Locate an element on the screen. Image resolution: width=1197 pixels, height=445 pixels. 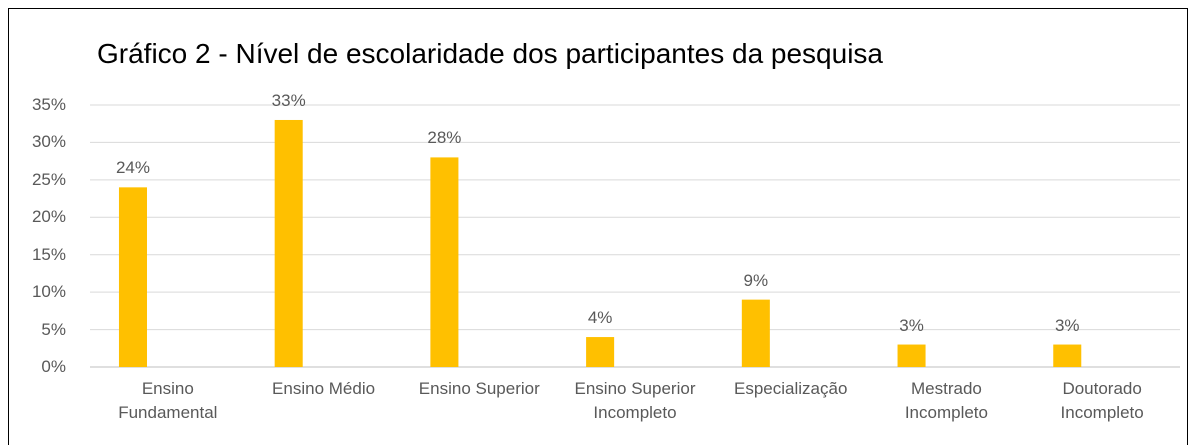
y-tick-label: 35% is located at coordinates (48, 104).